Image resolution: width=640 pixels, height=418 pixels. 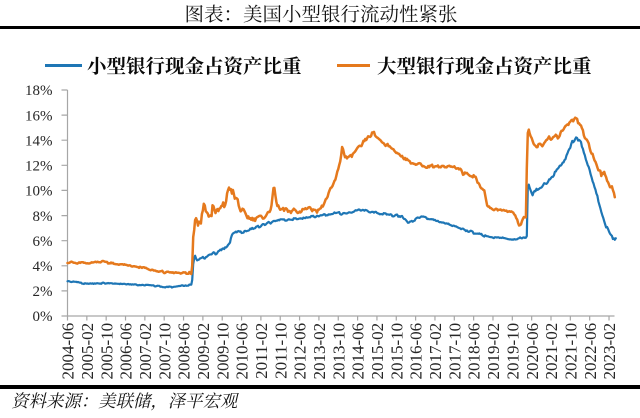 I want to click on svg-text: 2006-06, so click(x=126, y=351).